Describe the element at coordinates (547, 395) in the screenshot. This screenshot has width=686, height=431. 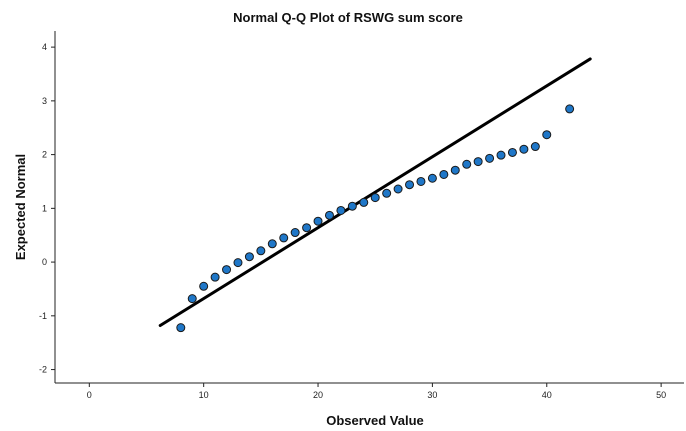
I see `x-tick-label: 40` at that location.